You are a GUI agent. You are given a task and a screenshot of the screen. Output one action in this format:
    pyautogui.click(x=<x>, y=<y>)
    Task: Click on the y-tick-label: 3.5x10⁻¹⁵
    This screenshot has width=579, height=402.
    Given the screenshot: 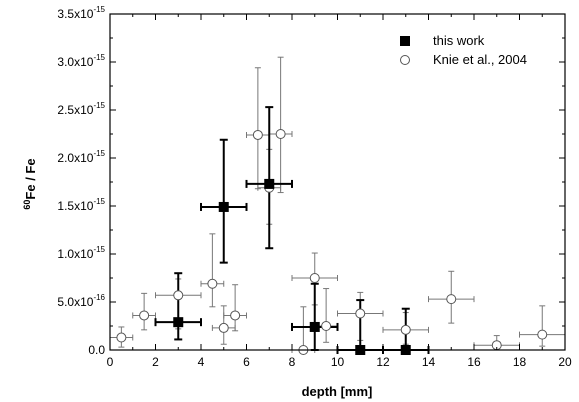 What is the action you would take?
    pyautogui.click(x=81, y=13)
    